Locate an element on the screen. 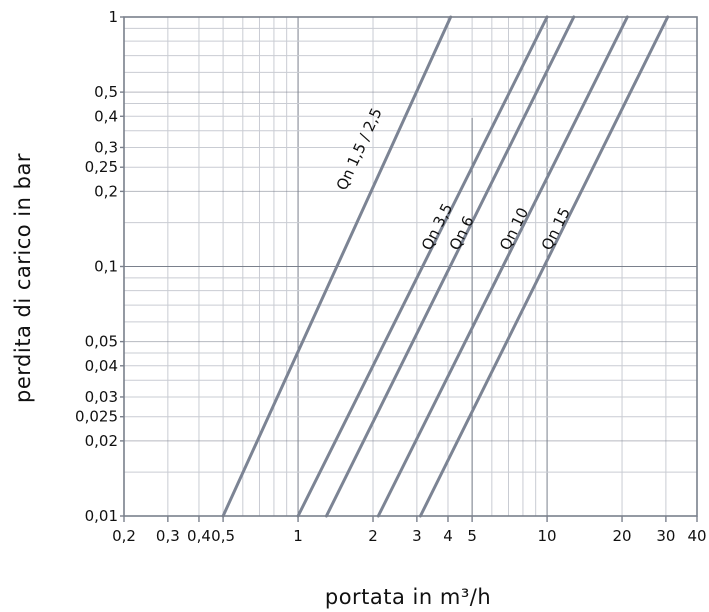  x-tick-label: 20 is located at coordinates (621, 536).